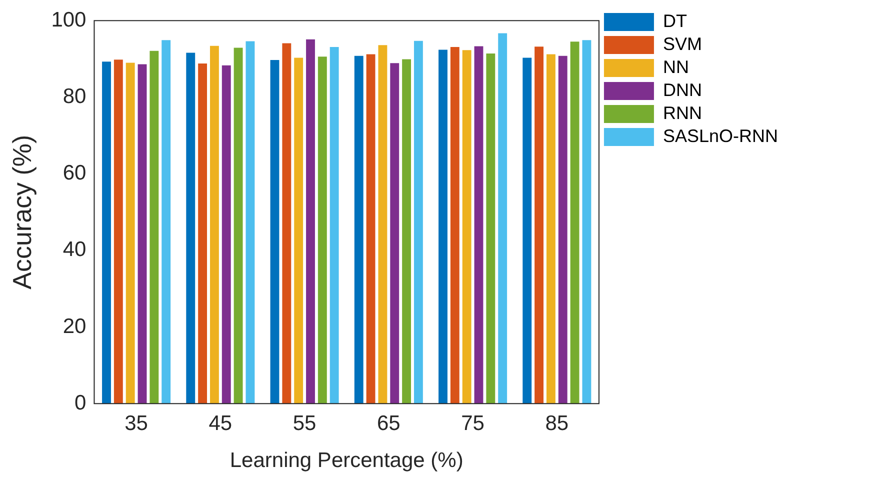  I want to click on y-tick-label: 60, so click(74, 173).